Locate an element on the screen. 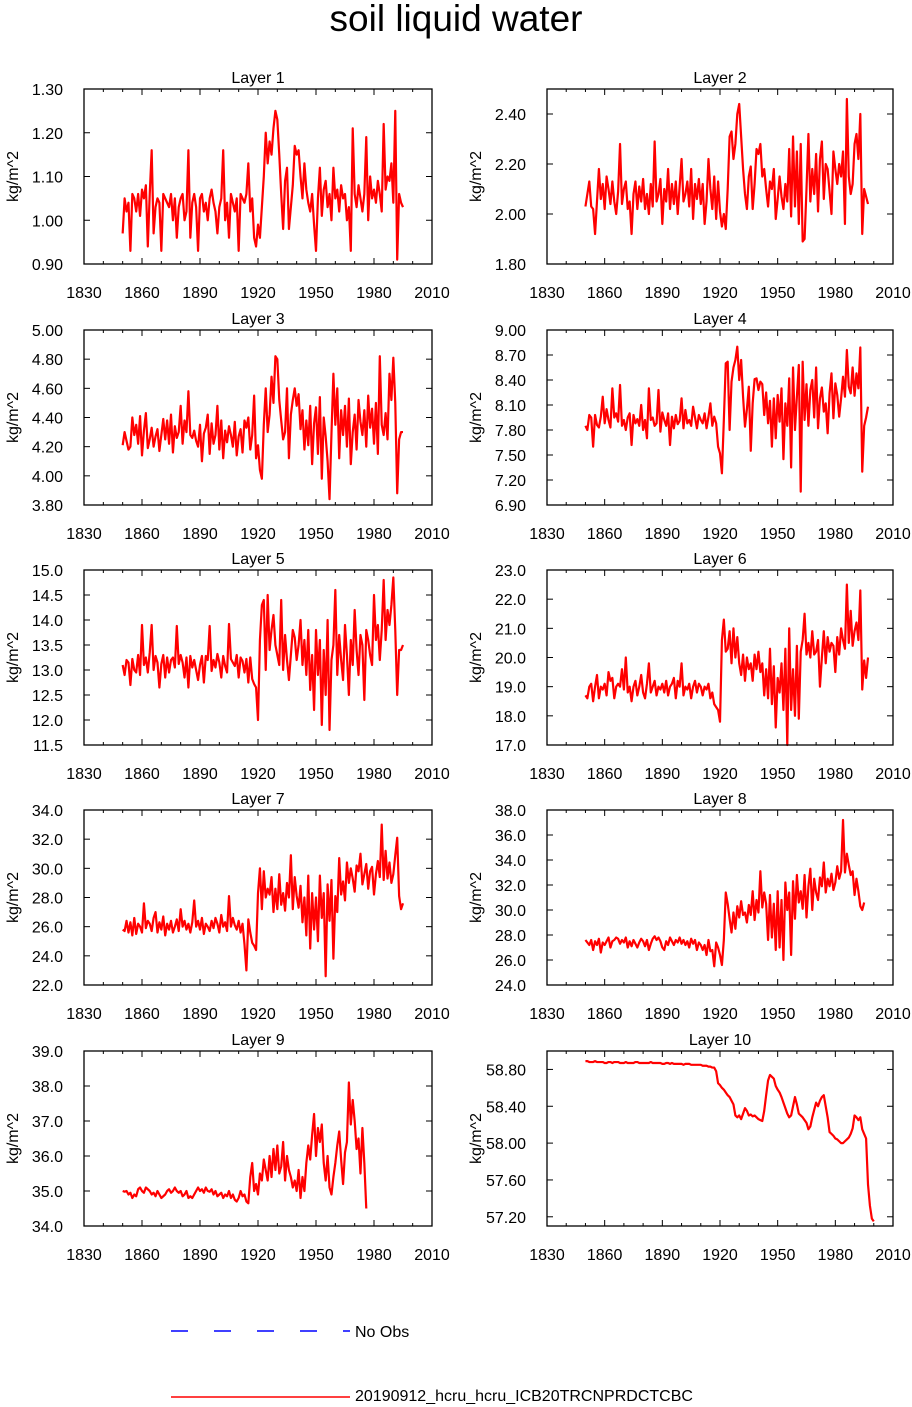  layer-4-xtick-label: 2010 is located at coordinates (893, 534).